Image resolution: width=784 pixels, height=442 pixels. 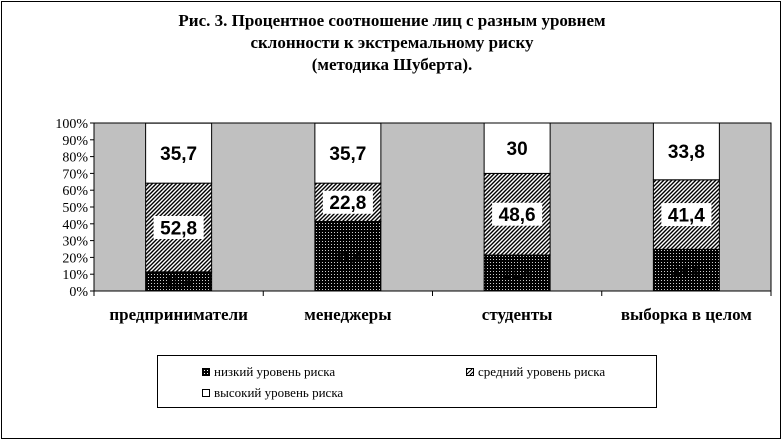 I want to click on legend-item-low: низкий уровень риска, so click(x=268, y=372).